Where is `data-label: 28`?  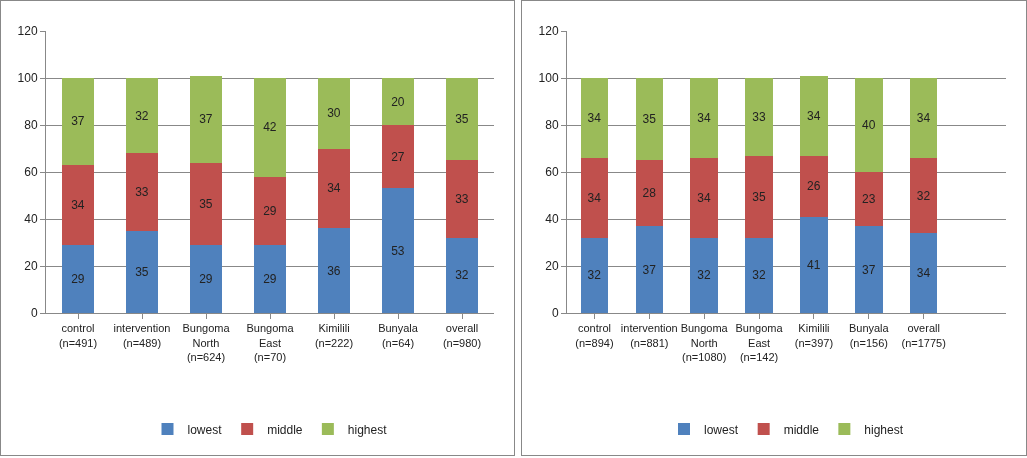
data-label: 28 is located at coordinates (649, 193).